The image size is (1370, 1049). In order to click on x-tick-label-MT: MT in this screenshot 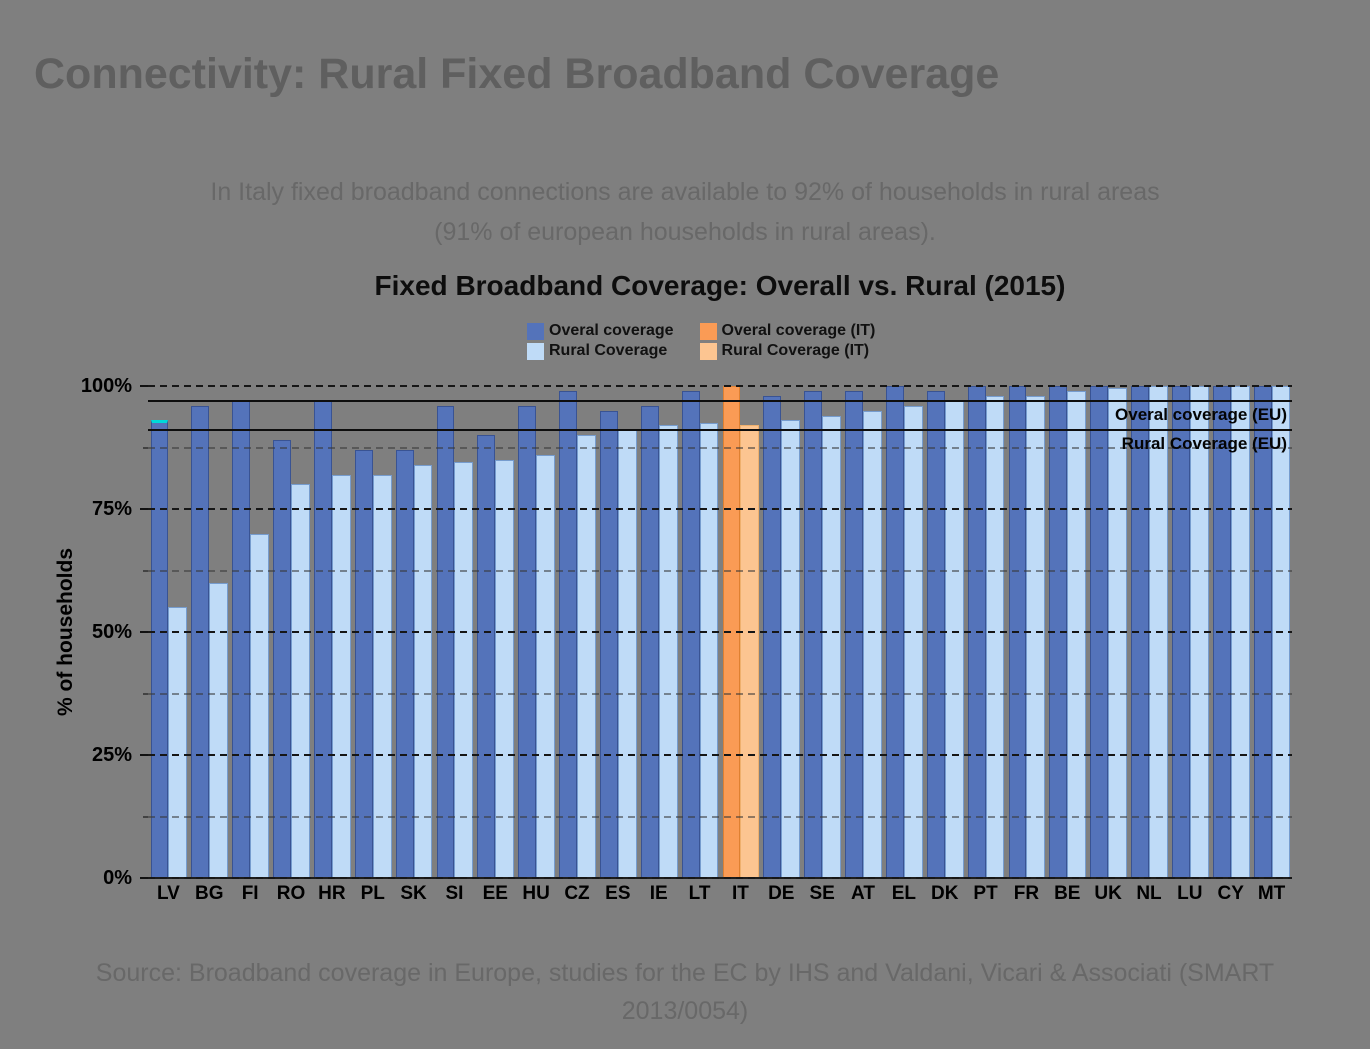, I will do `click(1271, 893)`.